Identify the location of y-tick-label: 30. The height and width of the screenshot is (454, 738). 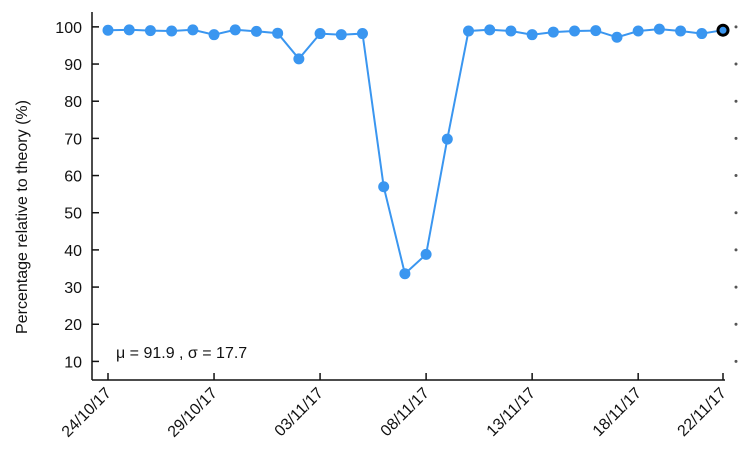
(73, 288).